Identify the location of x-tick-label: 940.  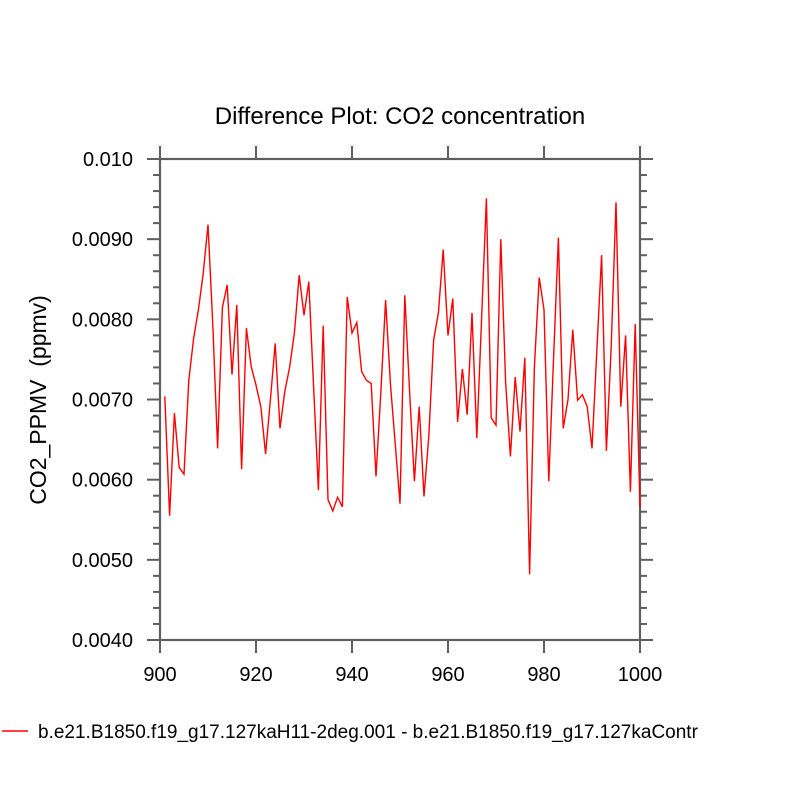
(351, 675).